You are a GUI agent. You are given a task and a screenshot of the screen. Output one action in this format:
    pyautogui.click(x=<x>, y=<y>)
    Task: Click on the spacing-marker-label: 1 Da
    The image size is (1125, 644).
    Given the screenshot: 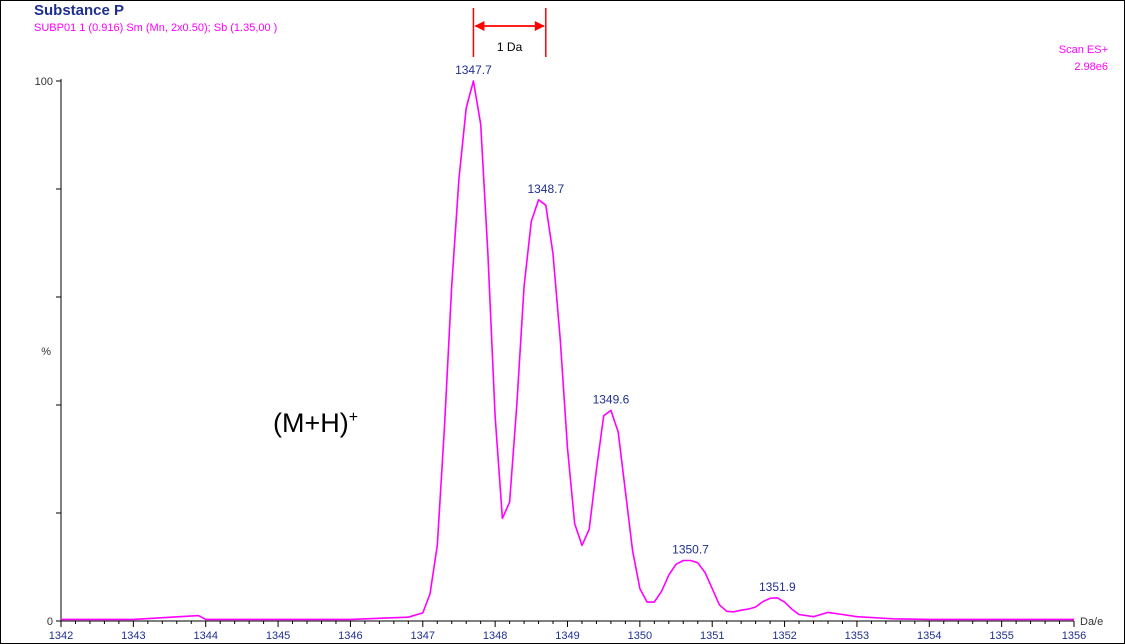 What is the action you would take?
    pyautogui.click(x=510, y=47)
    